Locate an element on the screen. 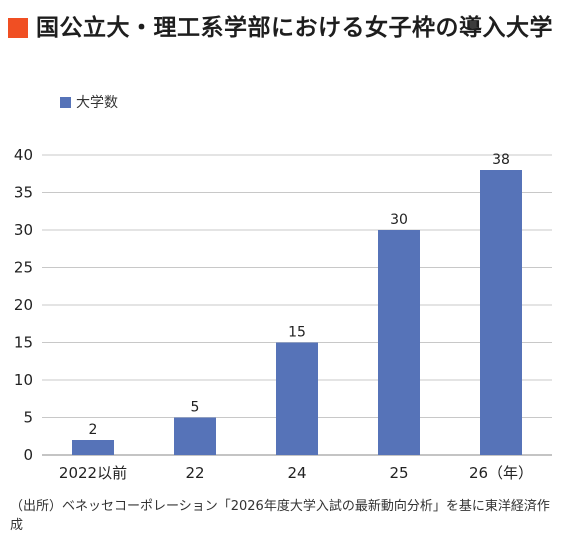 The height and width of the screenshot is (548, 570). x-tick-label: 25 is located at coordinates (398, 473).